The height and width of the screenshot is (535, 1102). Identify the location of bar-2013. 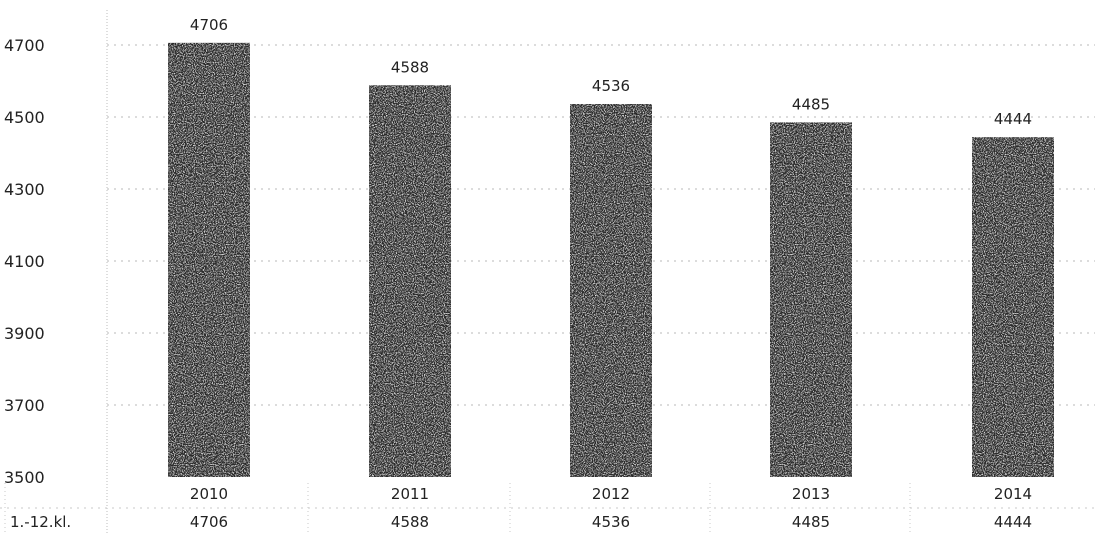
(811, 300).